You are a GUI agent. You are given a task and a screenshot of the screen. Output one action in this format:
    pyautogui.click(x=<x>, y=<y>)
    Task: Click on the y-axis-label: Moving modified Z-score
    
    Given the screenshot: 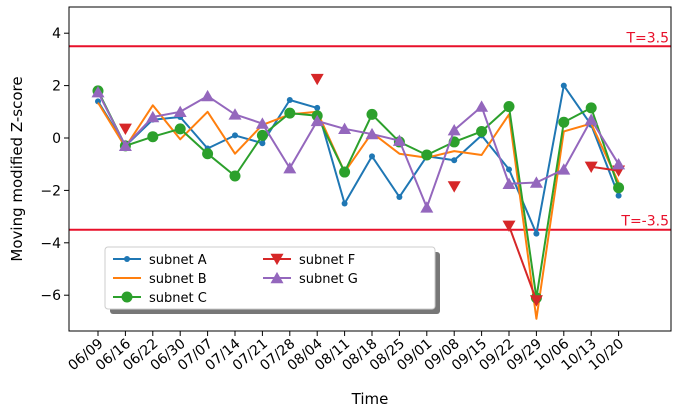 What is the action you would take?
    pyautogui.click(x=17, y=168)
    